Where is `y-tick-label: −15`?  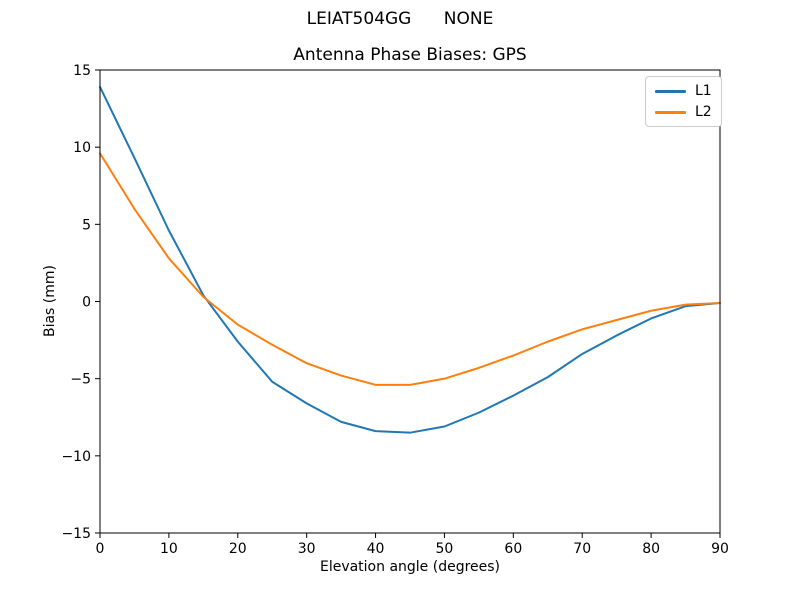
y-tick-label: −15 is located at coordinates (76, 534).